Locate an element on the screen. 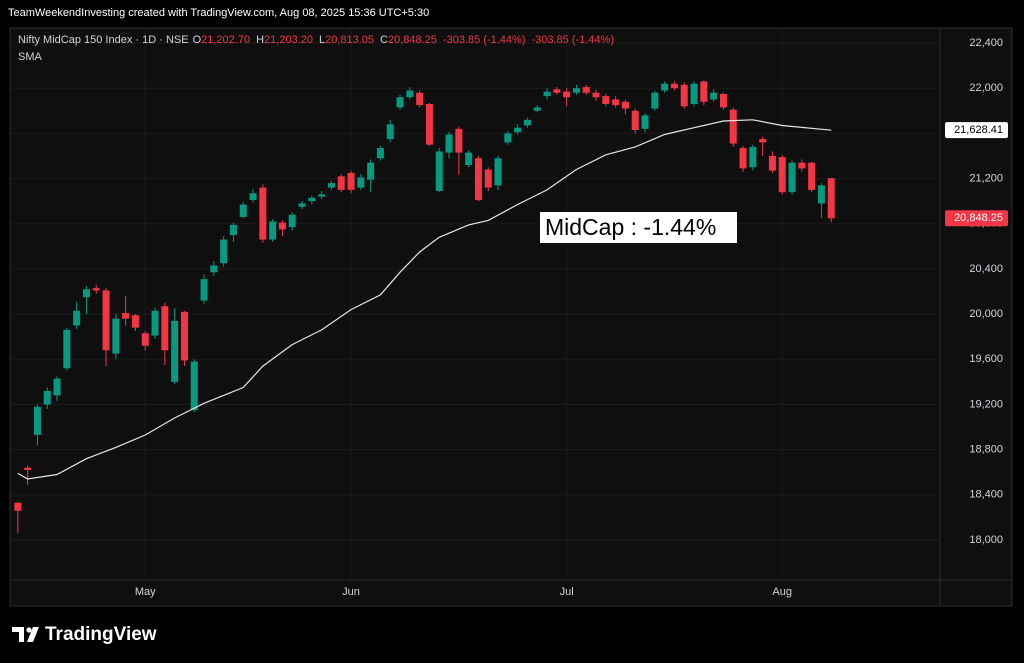 Image resolution: width=1024 pixels, height=663 pixels. y-tick-label: 19,200 is located at coordinates (986, 404).